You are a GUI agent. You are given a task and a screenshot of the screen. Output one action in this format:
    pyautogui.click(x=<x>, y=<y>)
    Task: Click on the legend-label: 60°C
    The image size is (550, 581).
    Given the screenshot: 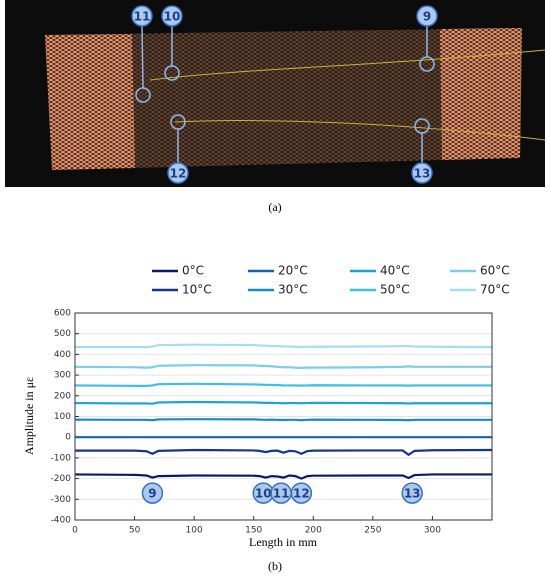 What is the action you would take?
    pyautogui.click(x=495, y=271)
    